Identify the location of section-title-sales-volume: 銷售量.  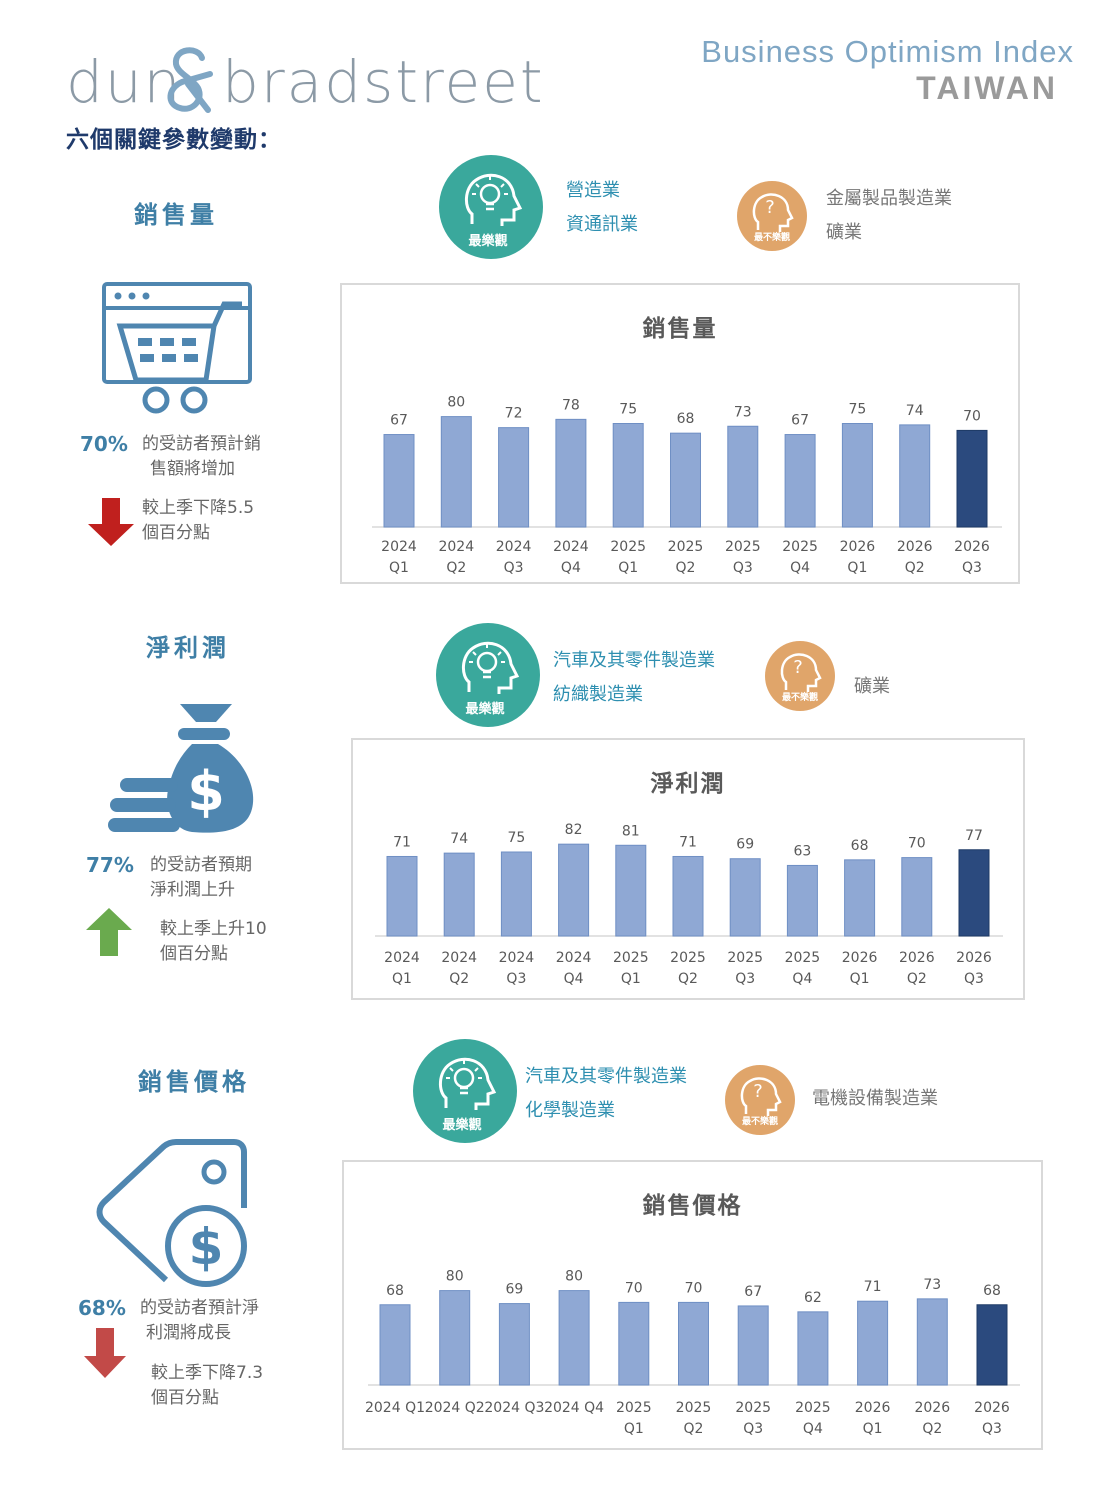
(176, 215).